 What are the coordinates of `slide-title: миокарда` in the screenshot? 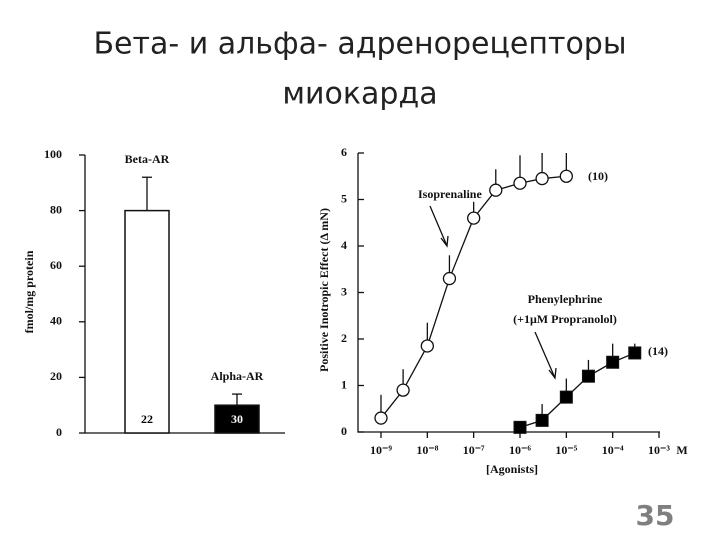 It's located at (359, 94).